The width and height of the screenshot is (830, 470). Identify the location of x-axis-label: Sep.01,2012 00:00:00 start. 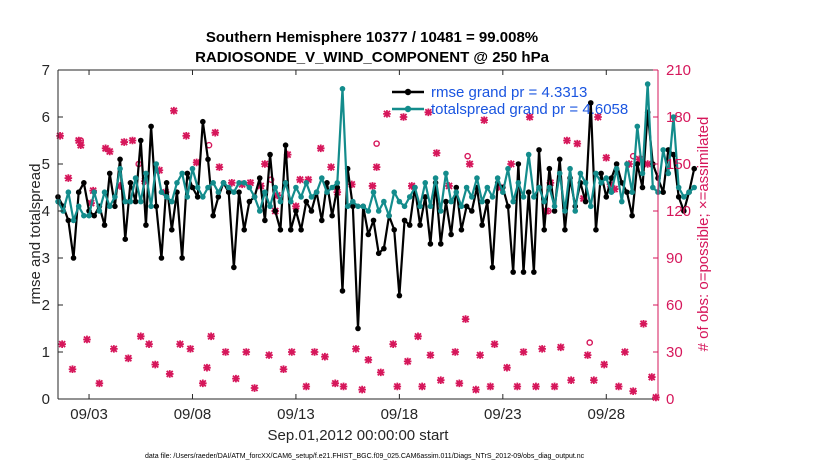
(359, 435).